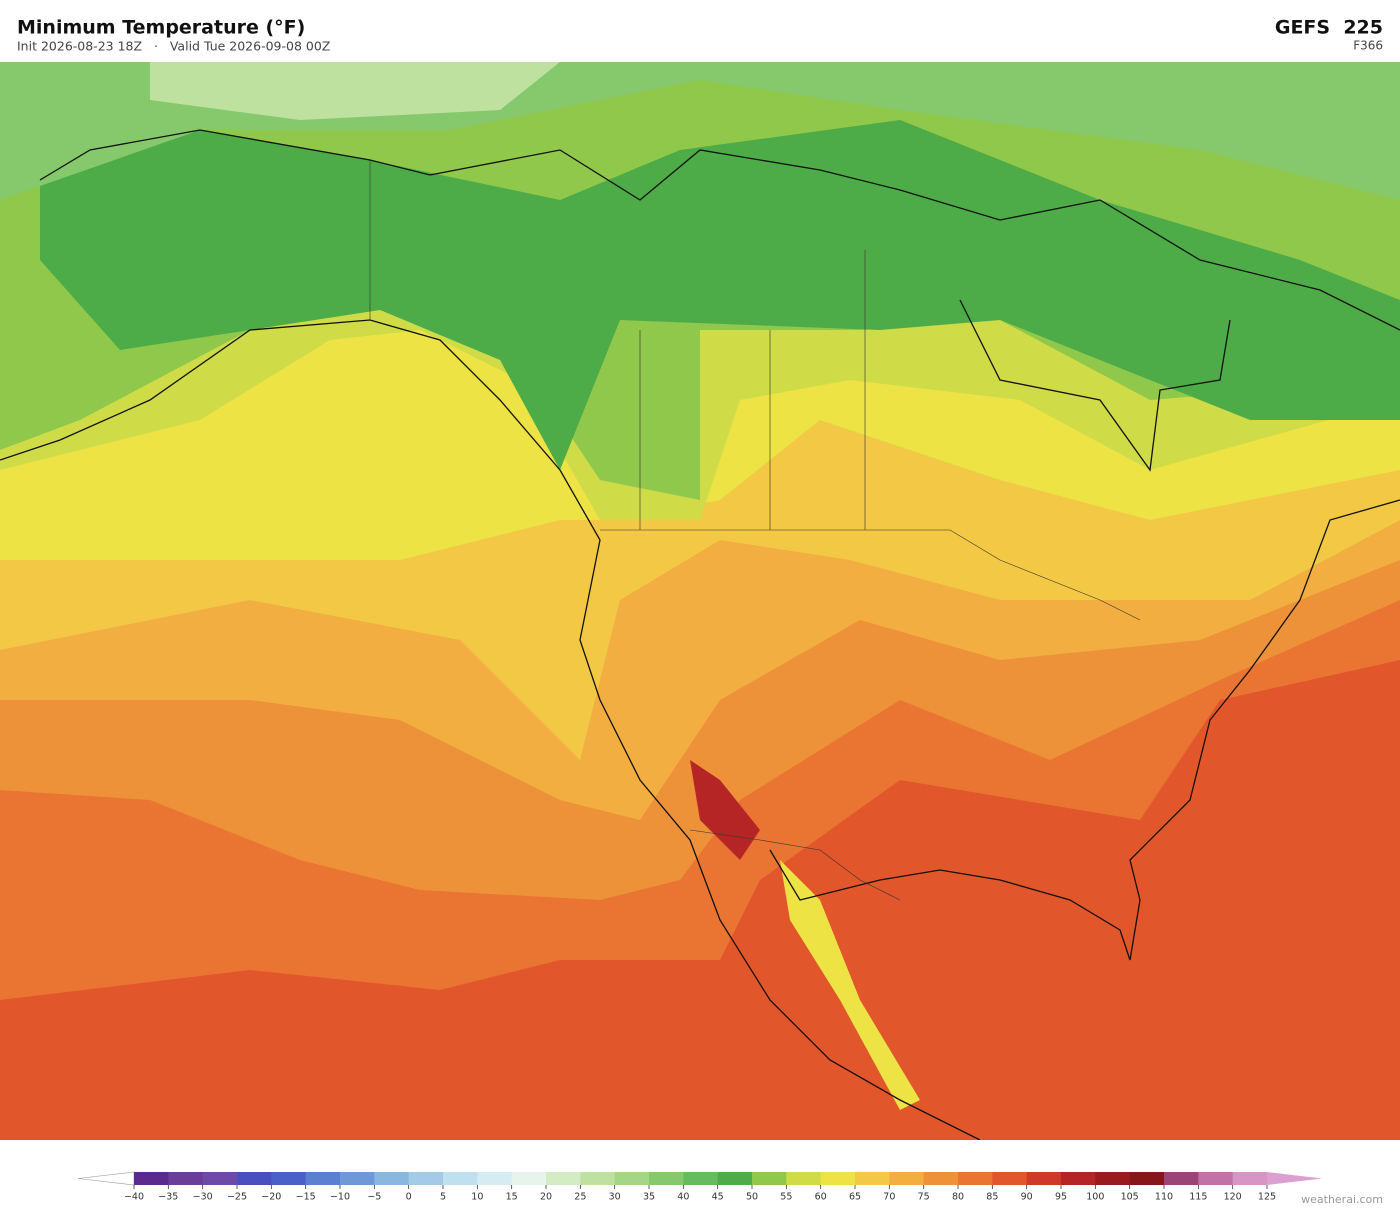 The width and height of the screenshot is (1400, 1219). Describe the element at coordinates (203, 1197) in the screenshot. I see `colorbar-tick-label: −30` at that location.